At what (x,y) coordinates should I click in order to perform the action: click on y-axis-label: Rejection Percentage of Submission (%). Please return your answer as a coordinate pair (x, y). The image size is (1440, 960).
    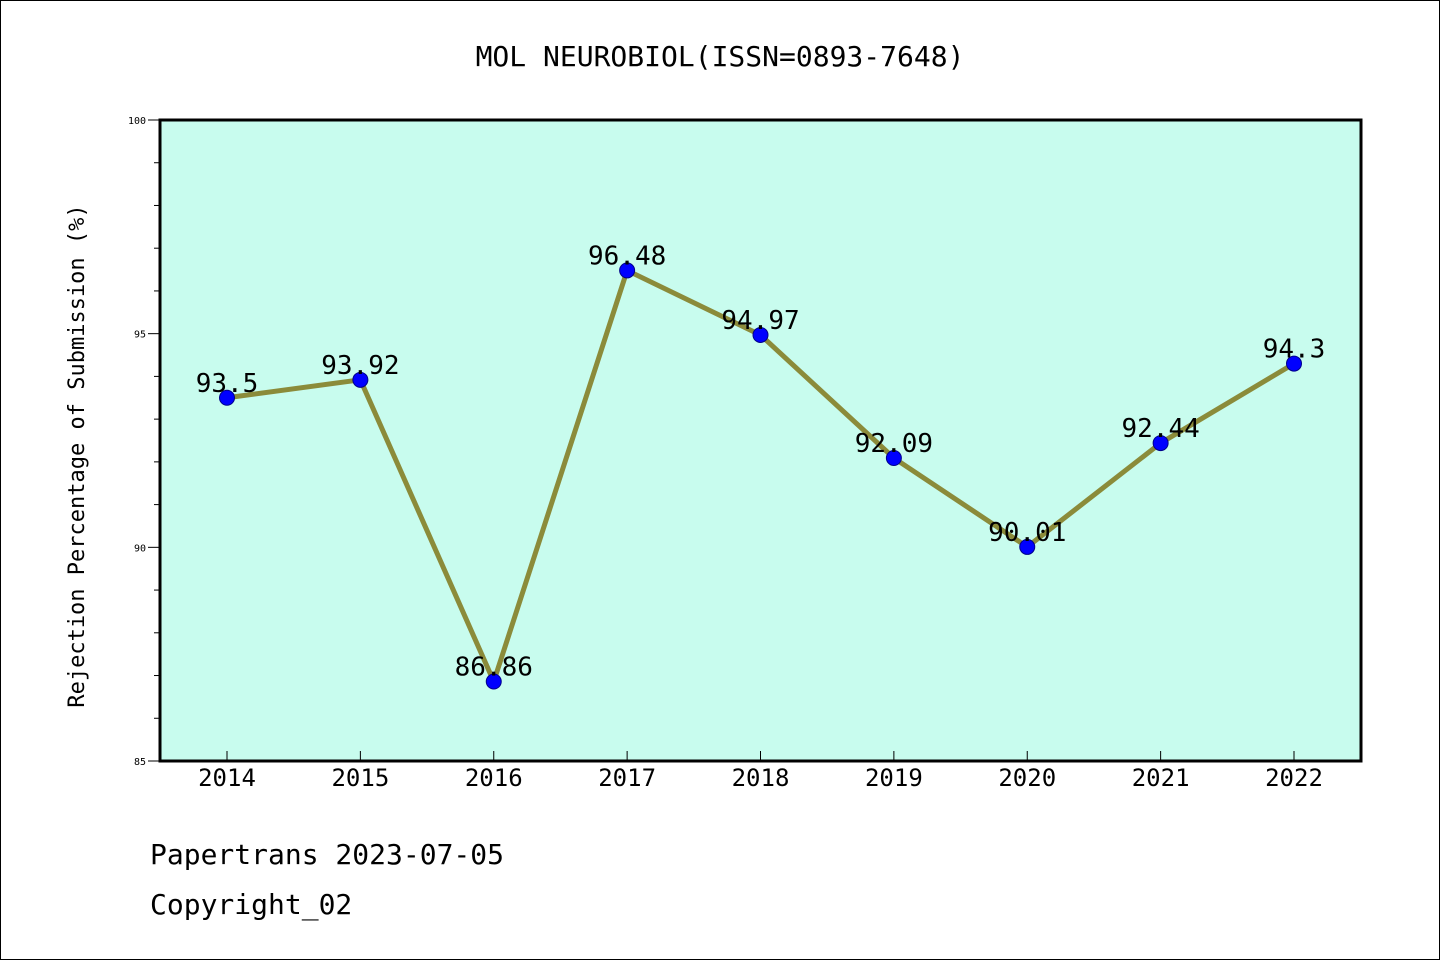
    Looking at the image, I should click on (77, 455).